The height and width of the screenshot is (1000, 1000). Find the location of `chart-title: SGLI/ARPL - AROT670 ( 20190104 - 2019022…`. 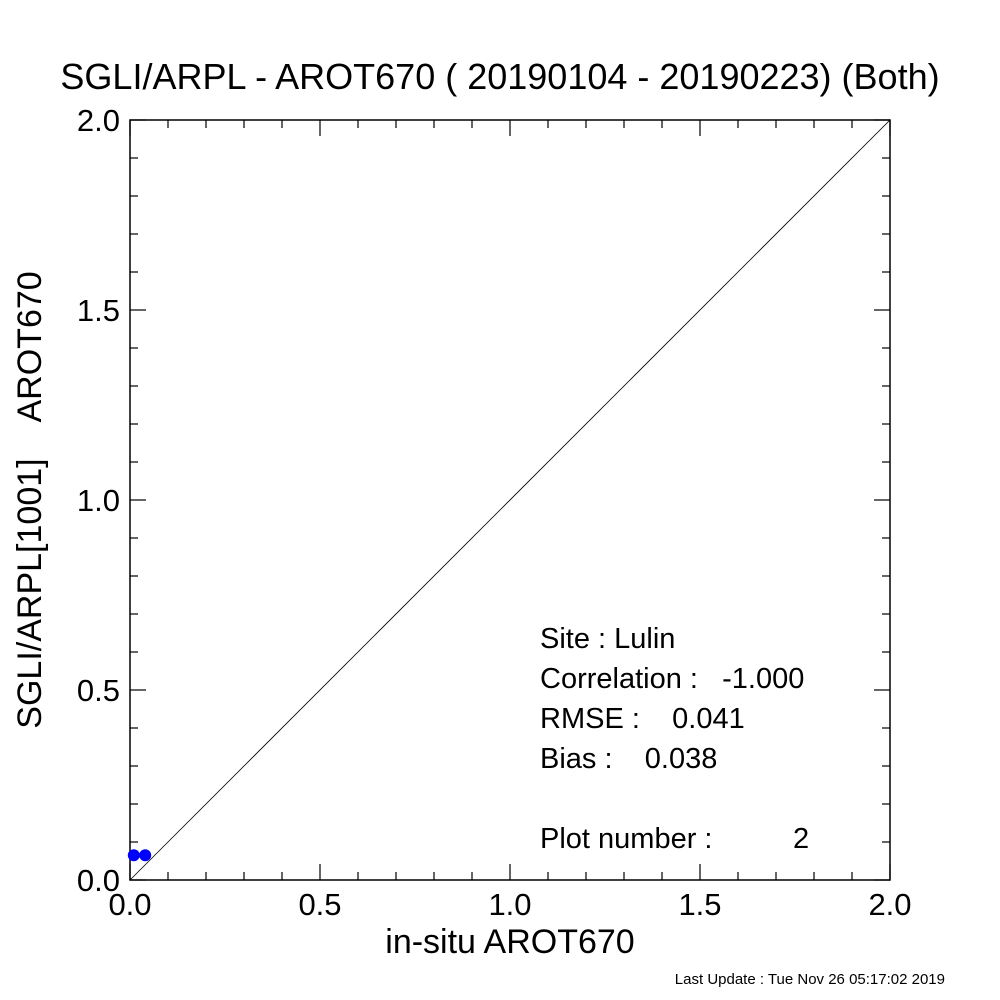

chart-title: SGLI/ARPL - AROT670 ( 20190104 - 2019022… is located at coordinates (500, 76).